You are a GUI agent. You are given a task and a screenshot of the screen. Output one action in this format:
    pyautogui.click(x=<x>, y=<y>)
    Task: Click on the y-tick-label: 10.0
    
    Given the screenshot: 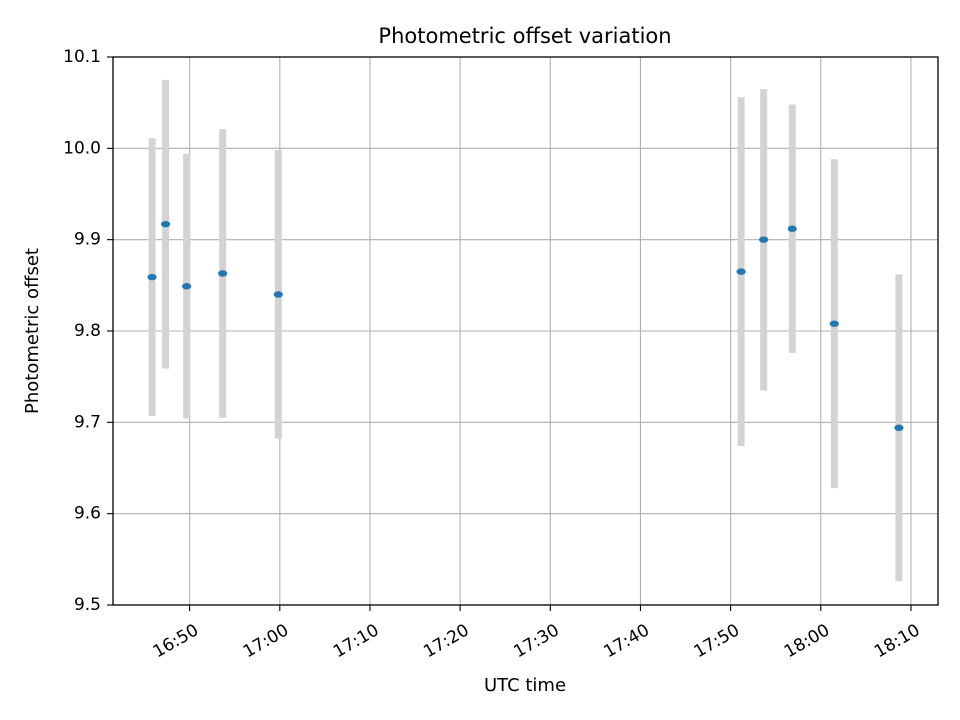 What is the action you would take?
    pyautogui.click(x=82, y=148)
    